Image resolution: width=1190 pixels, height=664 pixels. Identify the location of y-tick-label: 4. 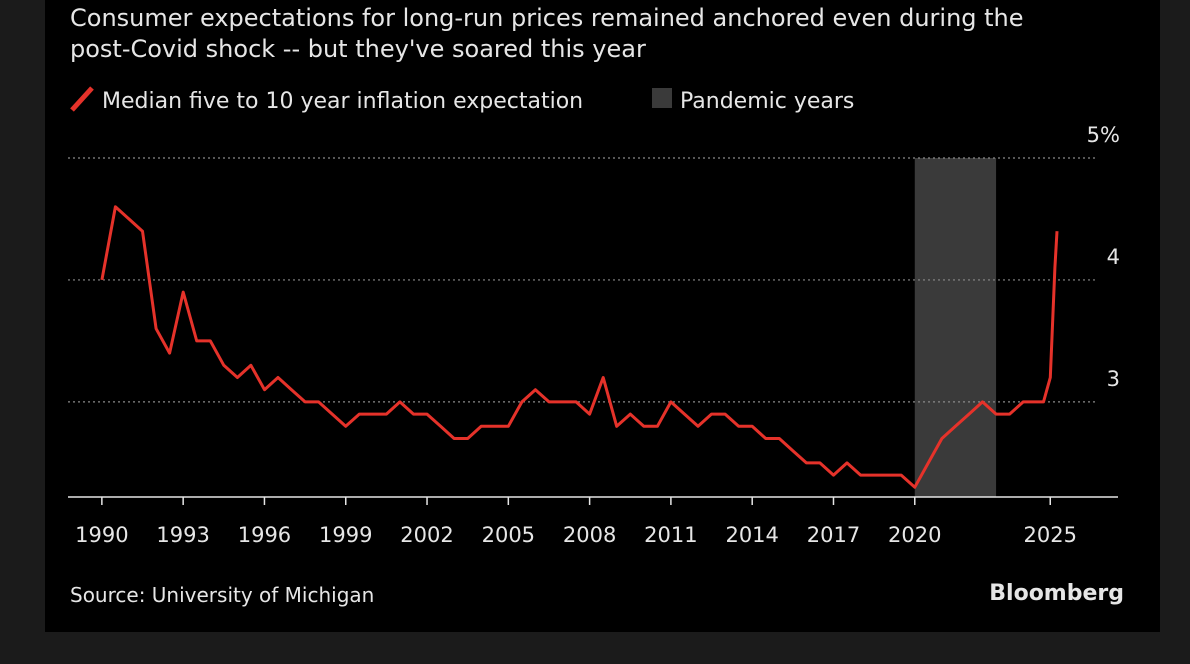
(1113, 257).